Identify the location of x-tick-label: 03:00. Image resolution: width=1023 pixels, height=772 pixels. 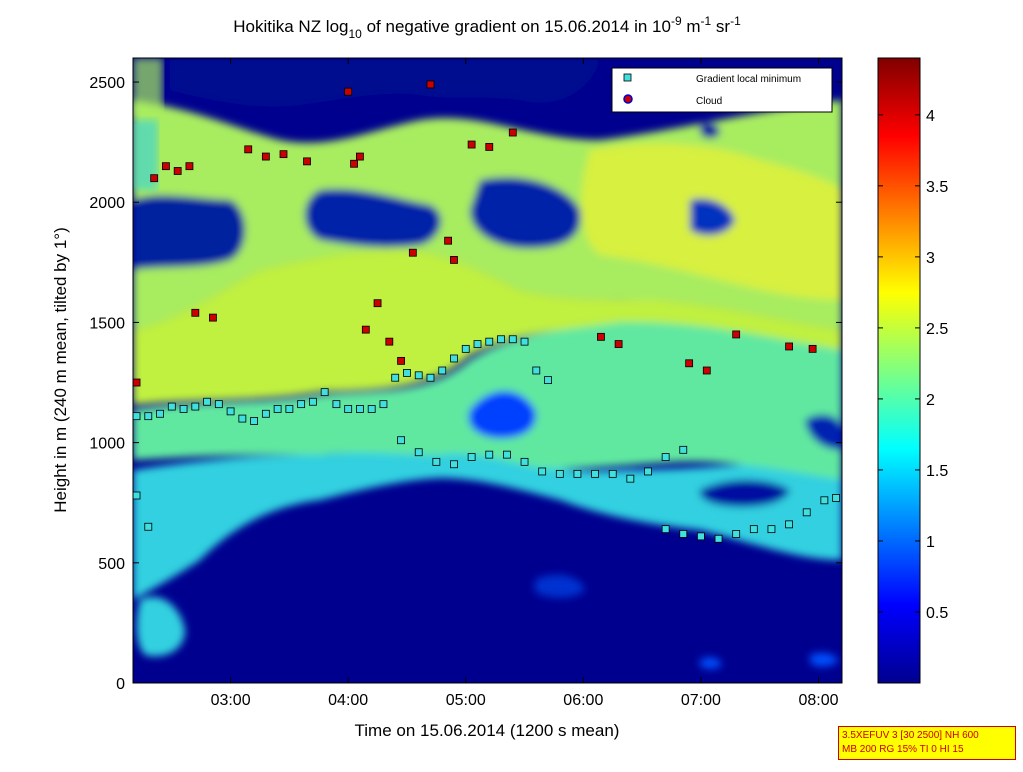
(231, 700).